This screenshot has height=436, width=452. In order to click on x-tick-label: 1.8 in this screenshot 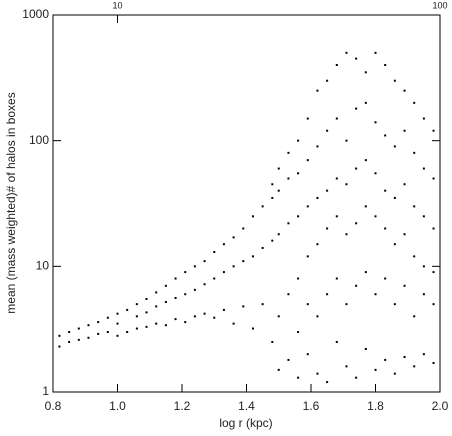, I will do `click(375, 406)`.